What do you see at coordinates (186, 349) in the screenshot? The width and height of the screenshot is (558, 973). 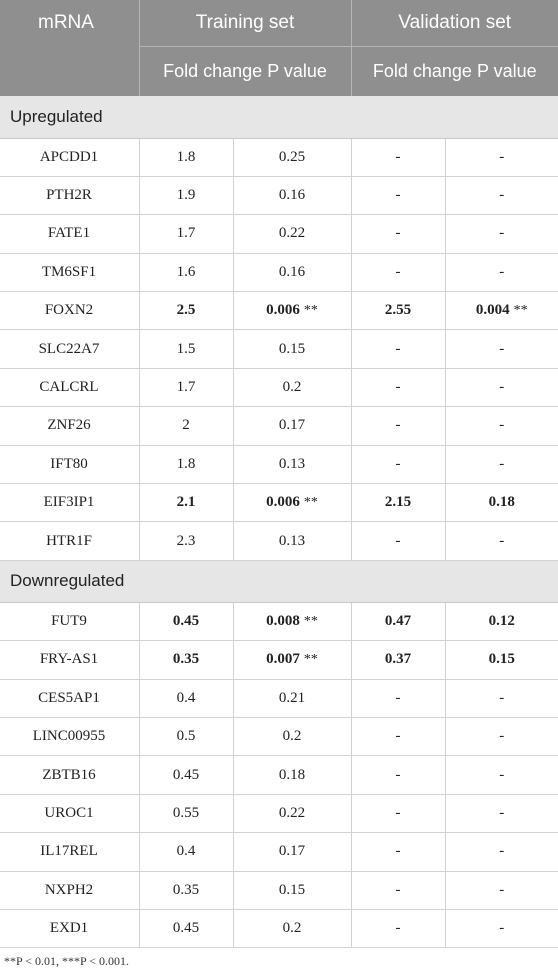 I see `cell-training-fold-change: 1.5` at bounding box center [186, 349].